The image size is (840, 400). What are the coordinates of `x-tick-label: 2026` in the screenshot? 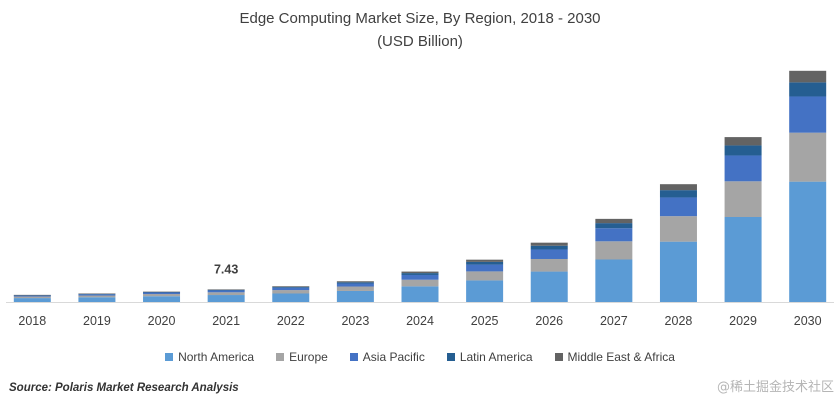 It's located at (549, 321).